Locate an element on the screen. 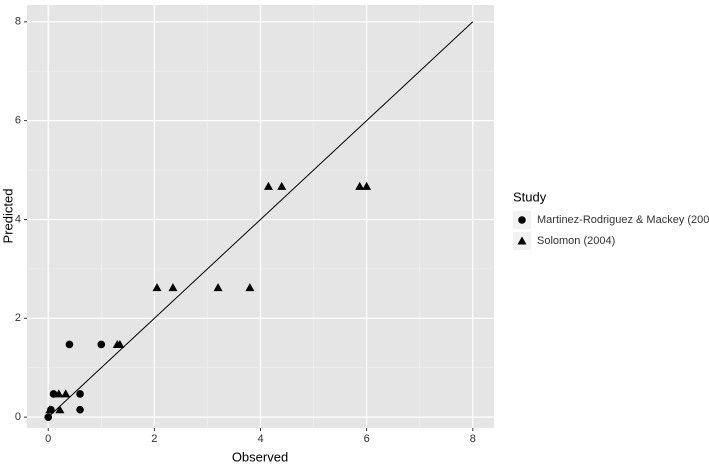 The height and width of the screenshot is (473, 709). legend-label: Martinez-Rodriguez & Mackey (2005) is located at coordinates (623, 220).